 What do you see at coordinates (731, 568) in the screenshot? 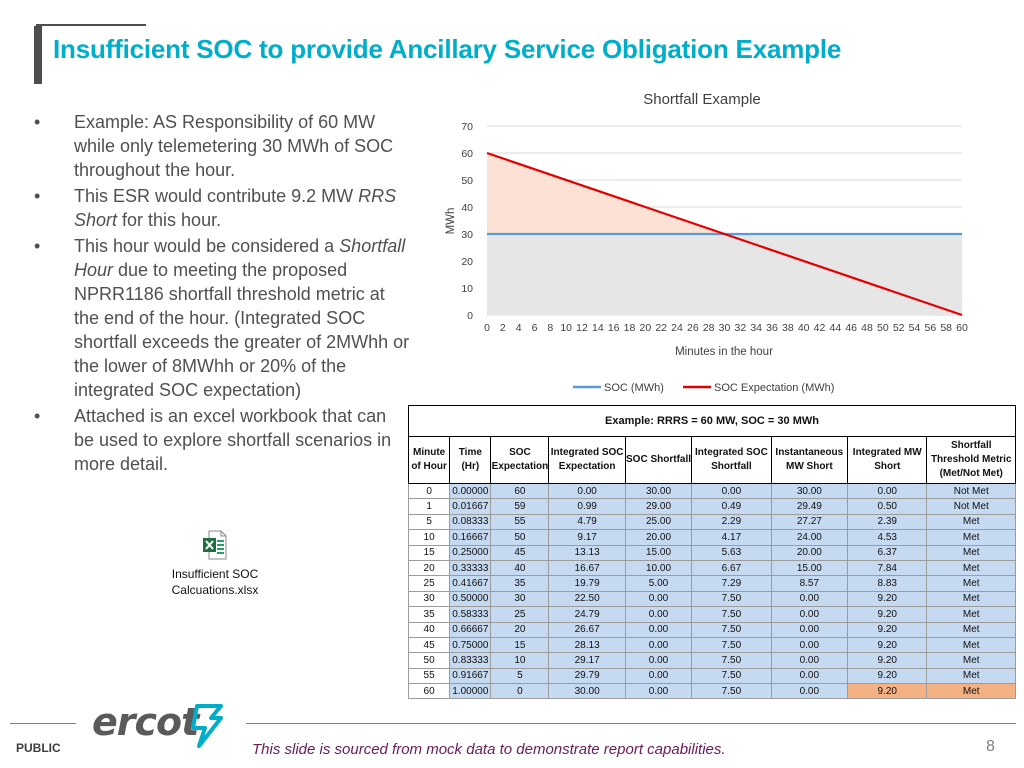
I see `table-cell: 6.67` at bounding box center [731, 568].